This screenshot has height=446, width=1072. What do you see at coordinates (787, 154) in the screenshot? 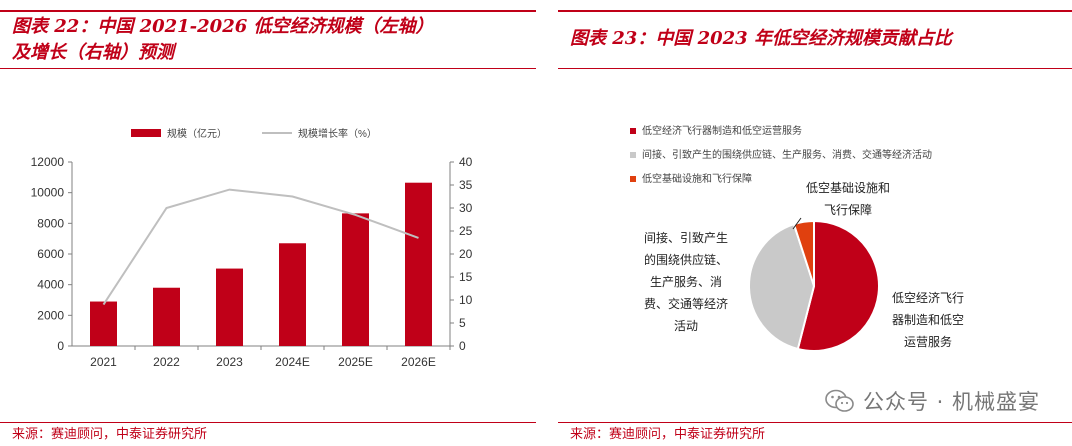
I see `legend-label: 间接、引致产生的围绕供应链、生产服务、消费、交通等经济活动` at bounding box center [787, 154].